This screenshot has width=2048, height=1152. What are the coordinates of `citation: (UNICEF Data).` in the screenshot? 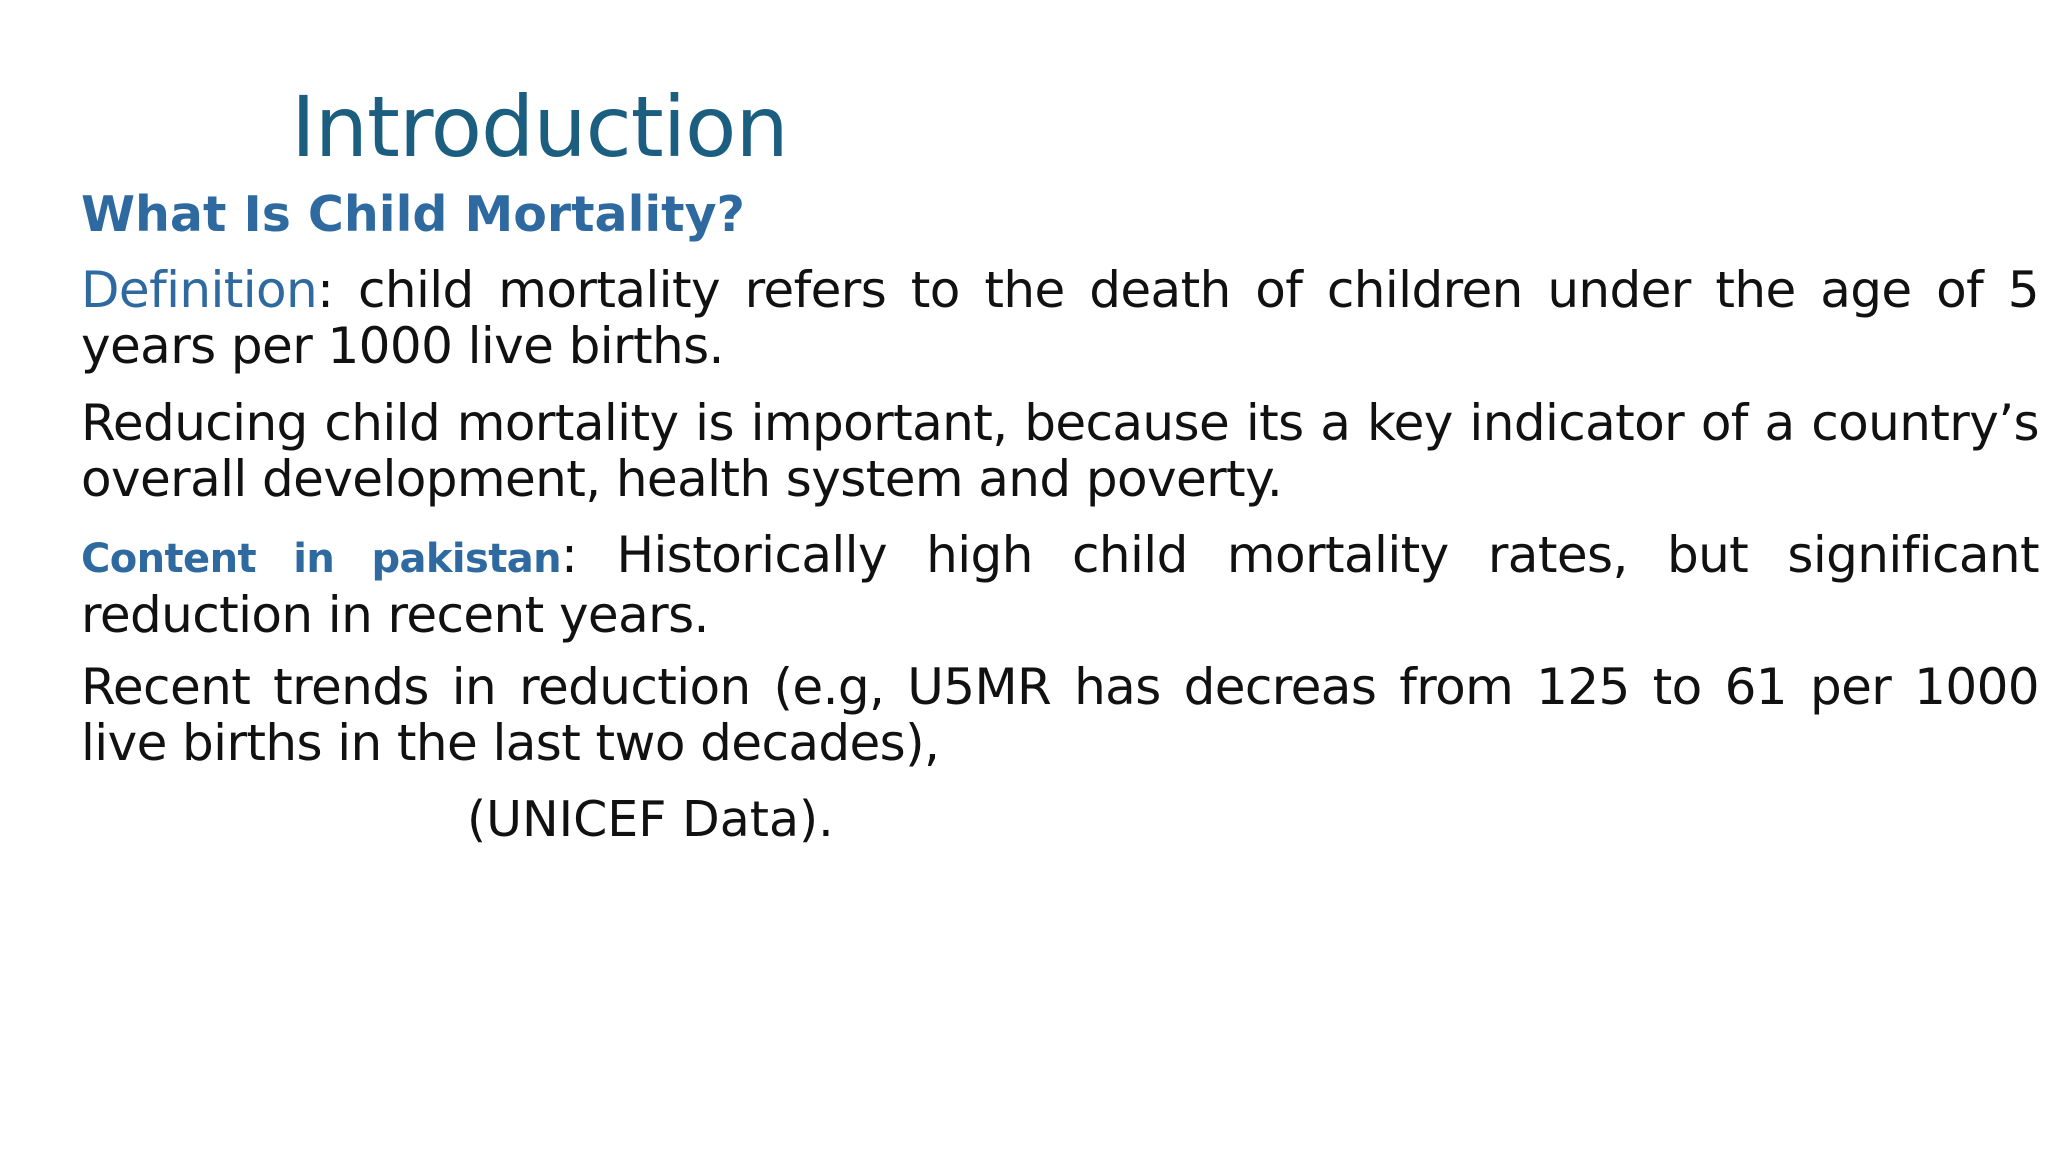 It's located at (650, 819).